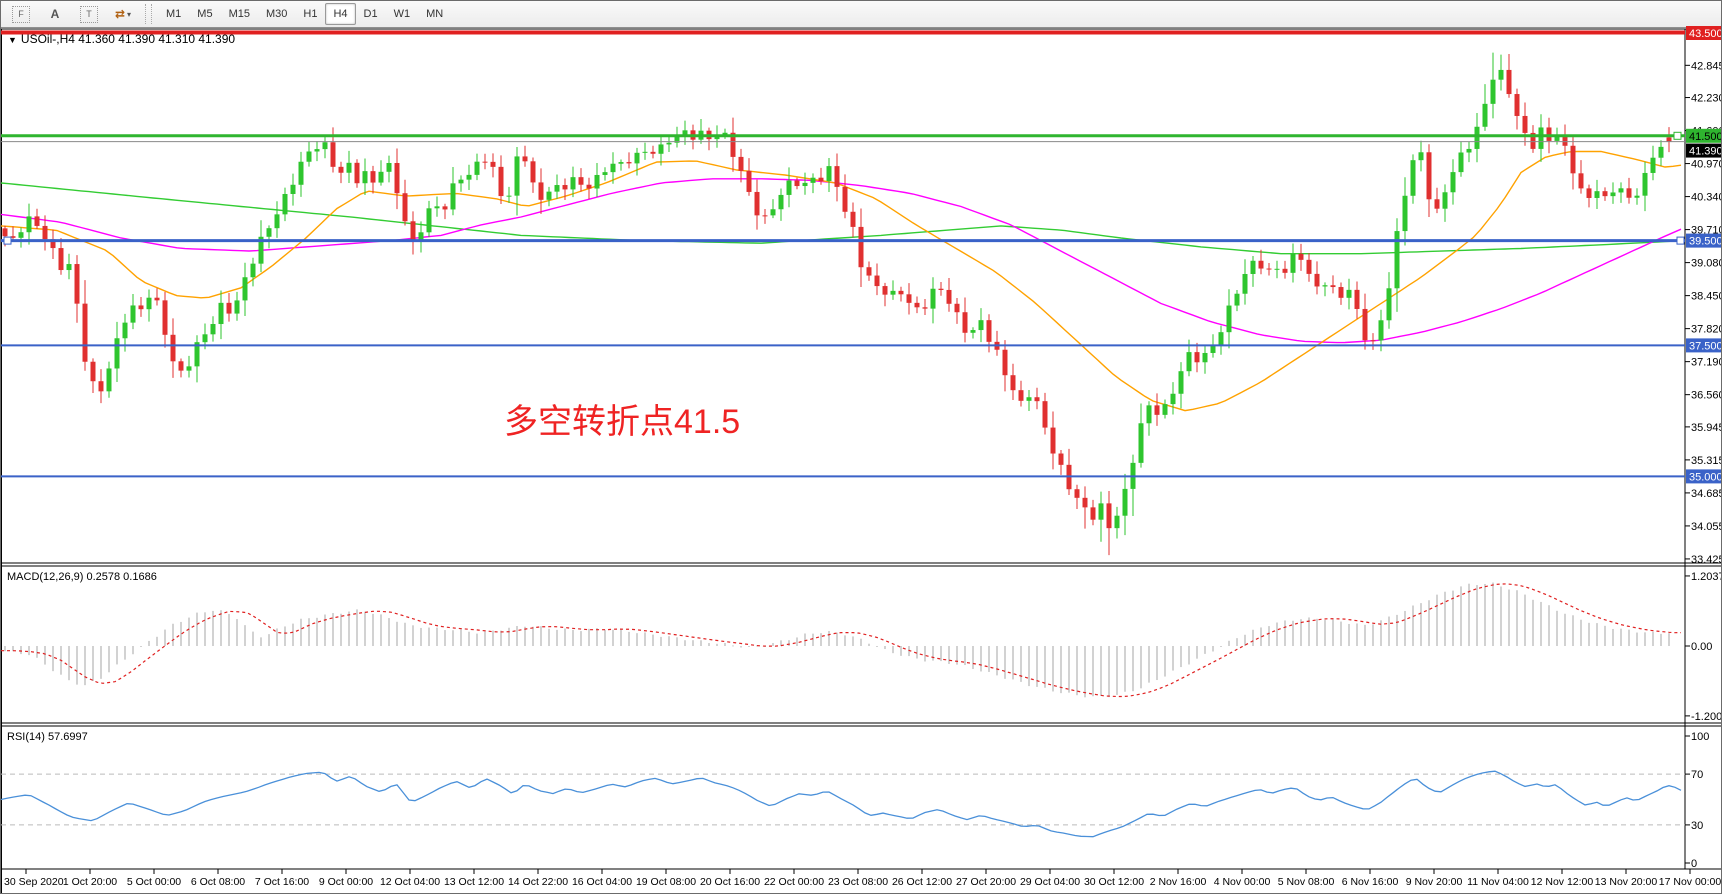  What do you see at coordinates (538, 882) in the screenshot?
I see `svg-text: 14 Oct 22:00` at bounding box center [538, 882].